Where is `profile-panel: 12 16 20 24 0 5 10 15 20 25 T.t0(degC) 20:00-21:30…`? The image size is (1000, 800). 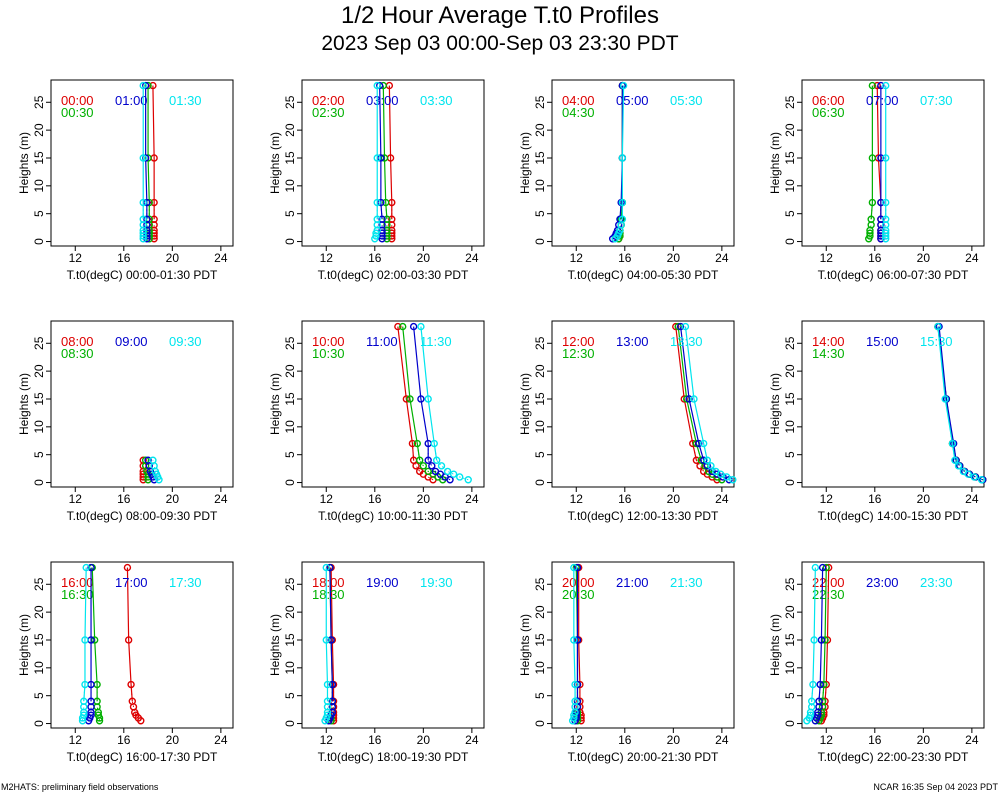
profile-panel: 12 16 20 24 0 5 10 15 20 25 T.t0(degC) 20:00-21:30… is located at coordinates (626, 662).